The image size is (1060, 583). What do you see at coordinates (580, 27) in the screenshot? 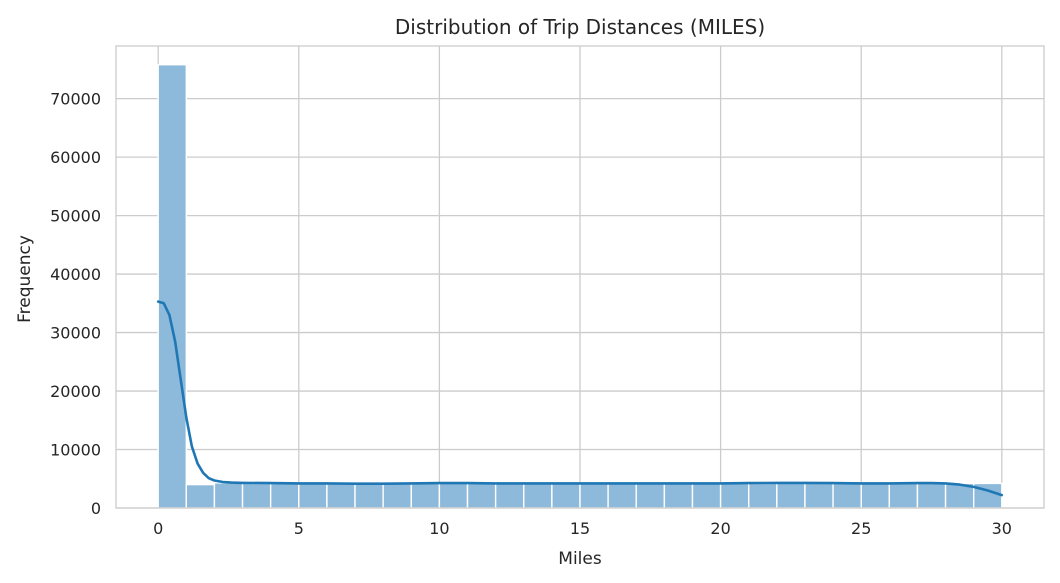
I see `chart-title: Distribution of Trip Distances (MILES)` at bounding box center [580, 27].